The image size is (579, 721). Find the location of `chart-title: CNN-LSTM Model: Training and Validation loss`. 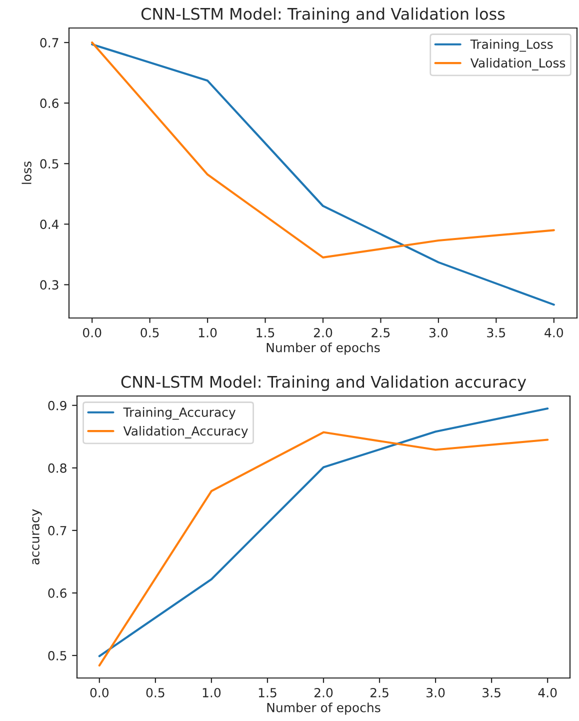

chart-title: CNN-LSTM Model: Training and Validation loss is located at coordinates (323, 15).